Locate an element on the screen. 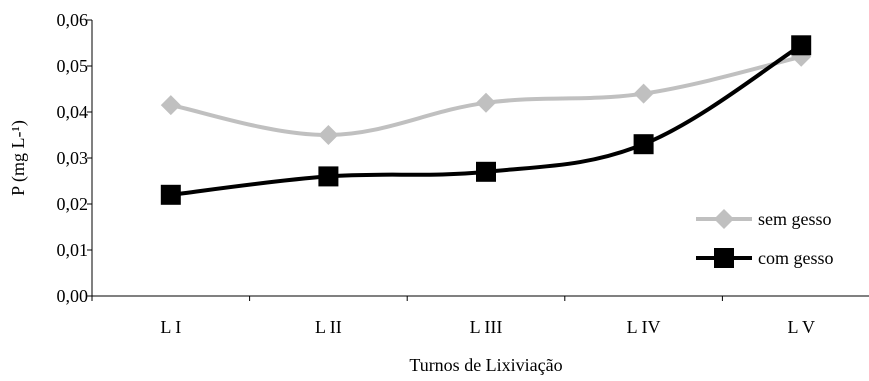  y-tick-label: 0,05 is located at coordinates (73, 66).